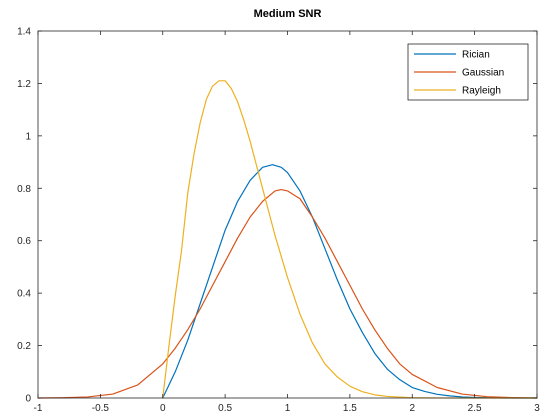 Image resolution: width=550 pixels, height=419 pixels. What do you see at coordinates (38, 408) in the screenshot?
I see `x-tick-label: -1` at bounding box center [38, 408].